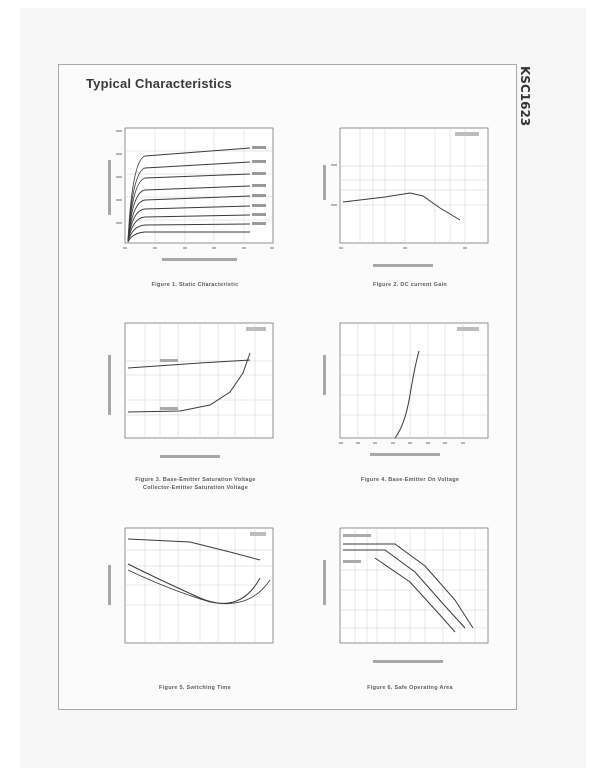 The width and height of the screenshot is (600, 776). I want to click on figure-1-caption: Figure 1. Static Characteristic, so click(195, 285).